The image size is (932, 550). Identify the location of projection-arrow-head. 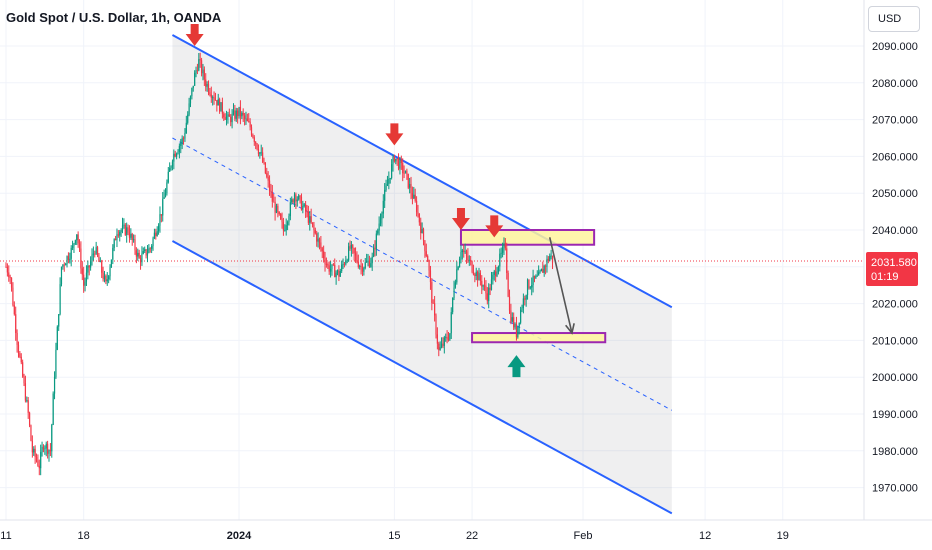
(570, 329).